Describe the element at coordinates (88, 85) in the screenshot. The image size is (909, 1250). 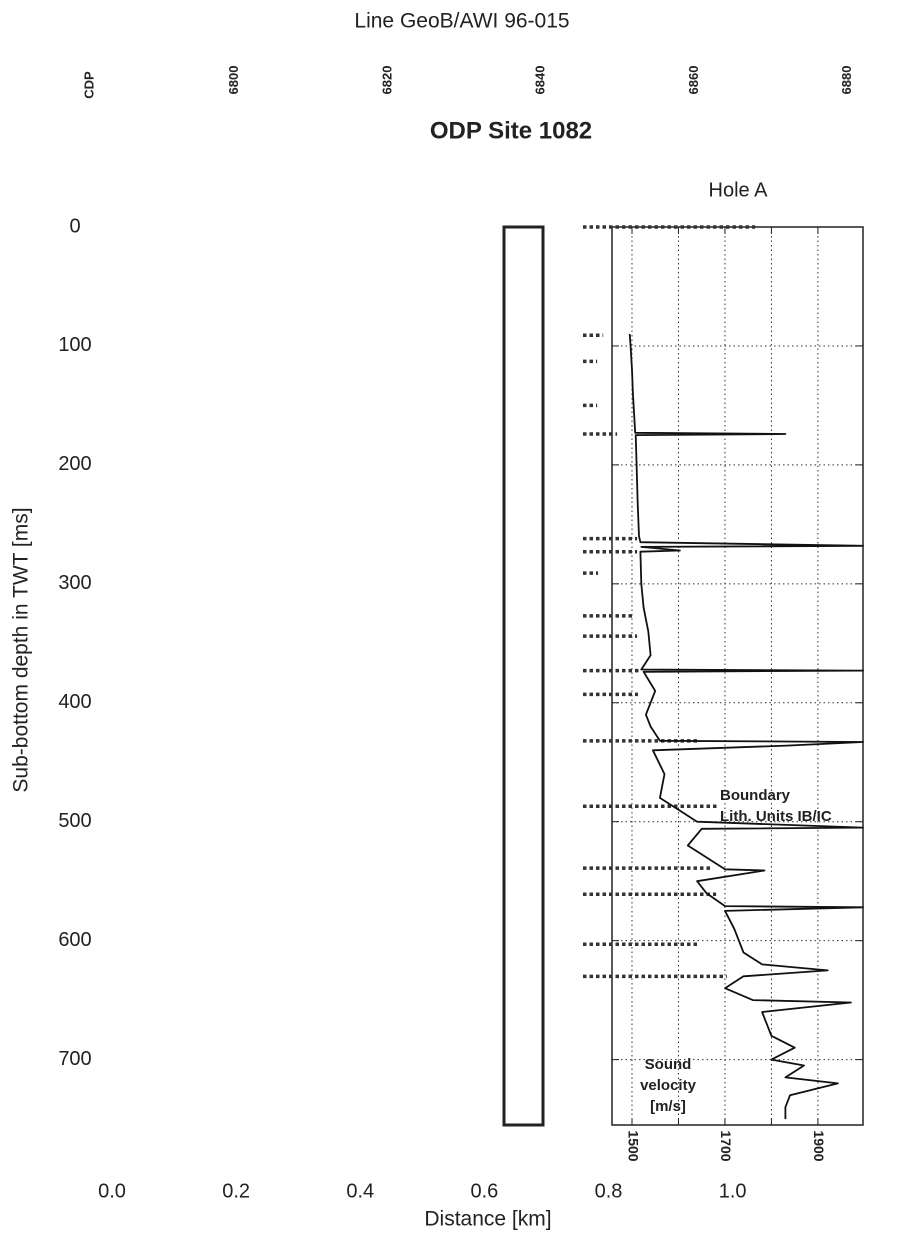
I see `cdp-axis-label: CDP` at that location.